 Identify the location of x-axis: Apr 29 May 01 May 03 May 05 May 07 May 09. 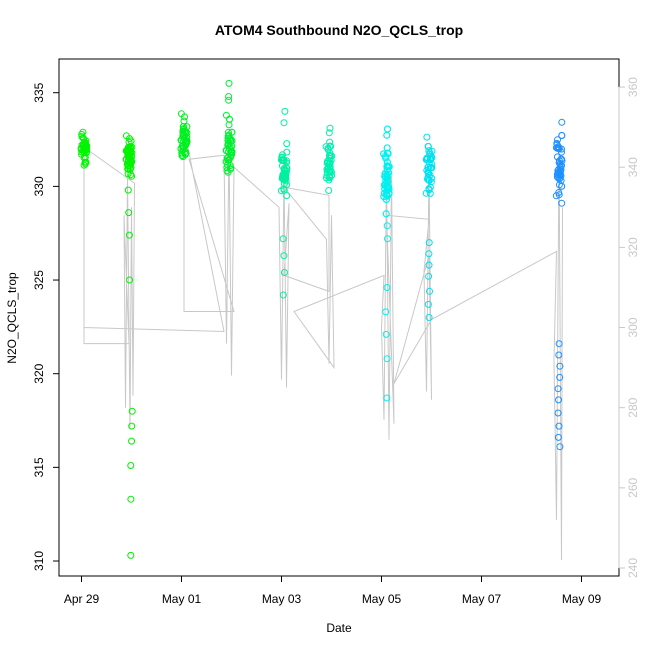
(333, 590).